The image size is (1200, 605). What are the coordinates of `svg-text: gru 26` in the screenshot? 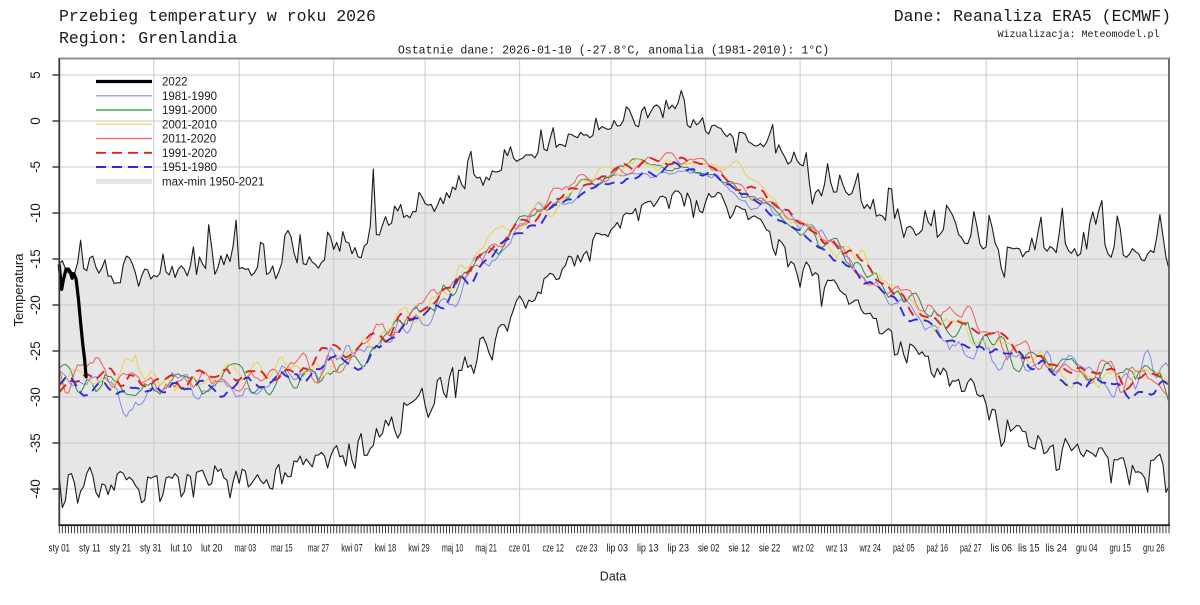 It's located at (1154, 549).